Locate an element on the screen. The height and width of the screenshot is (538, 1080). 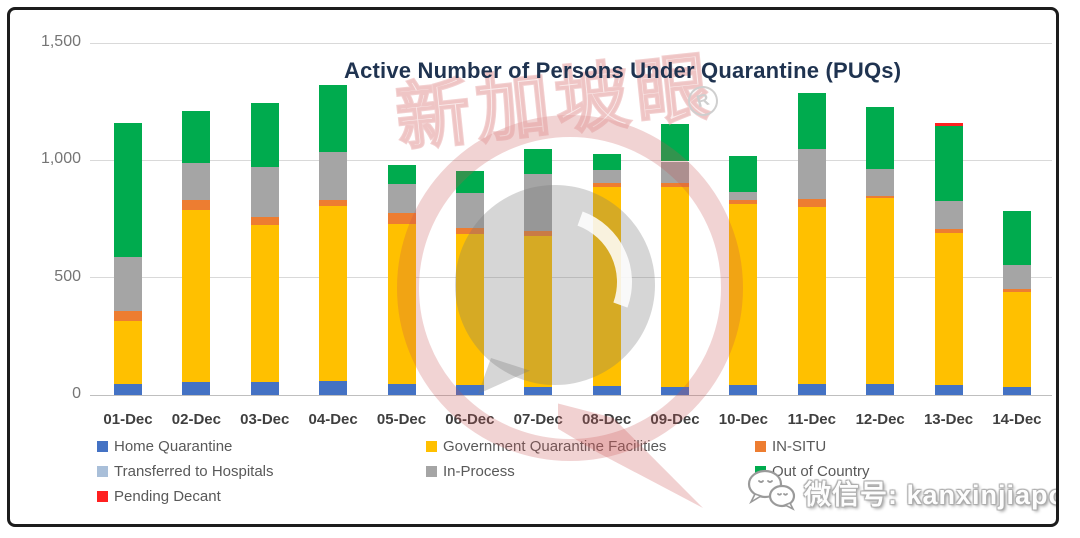
y-axis-label: 1,500 is located at coordinates (60, 41).